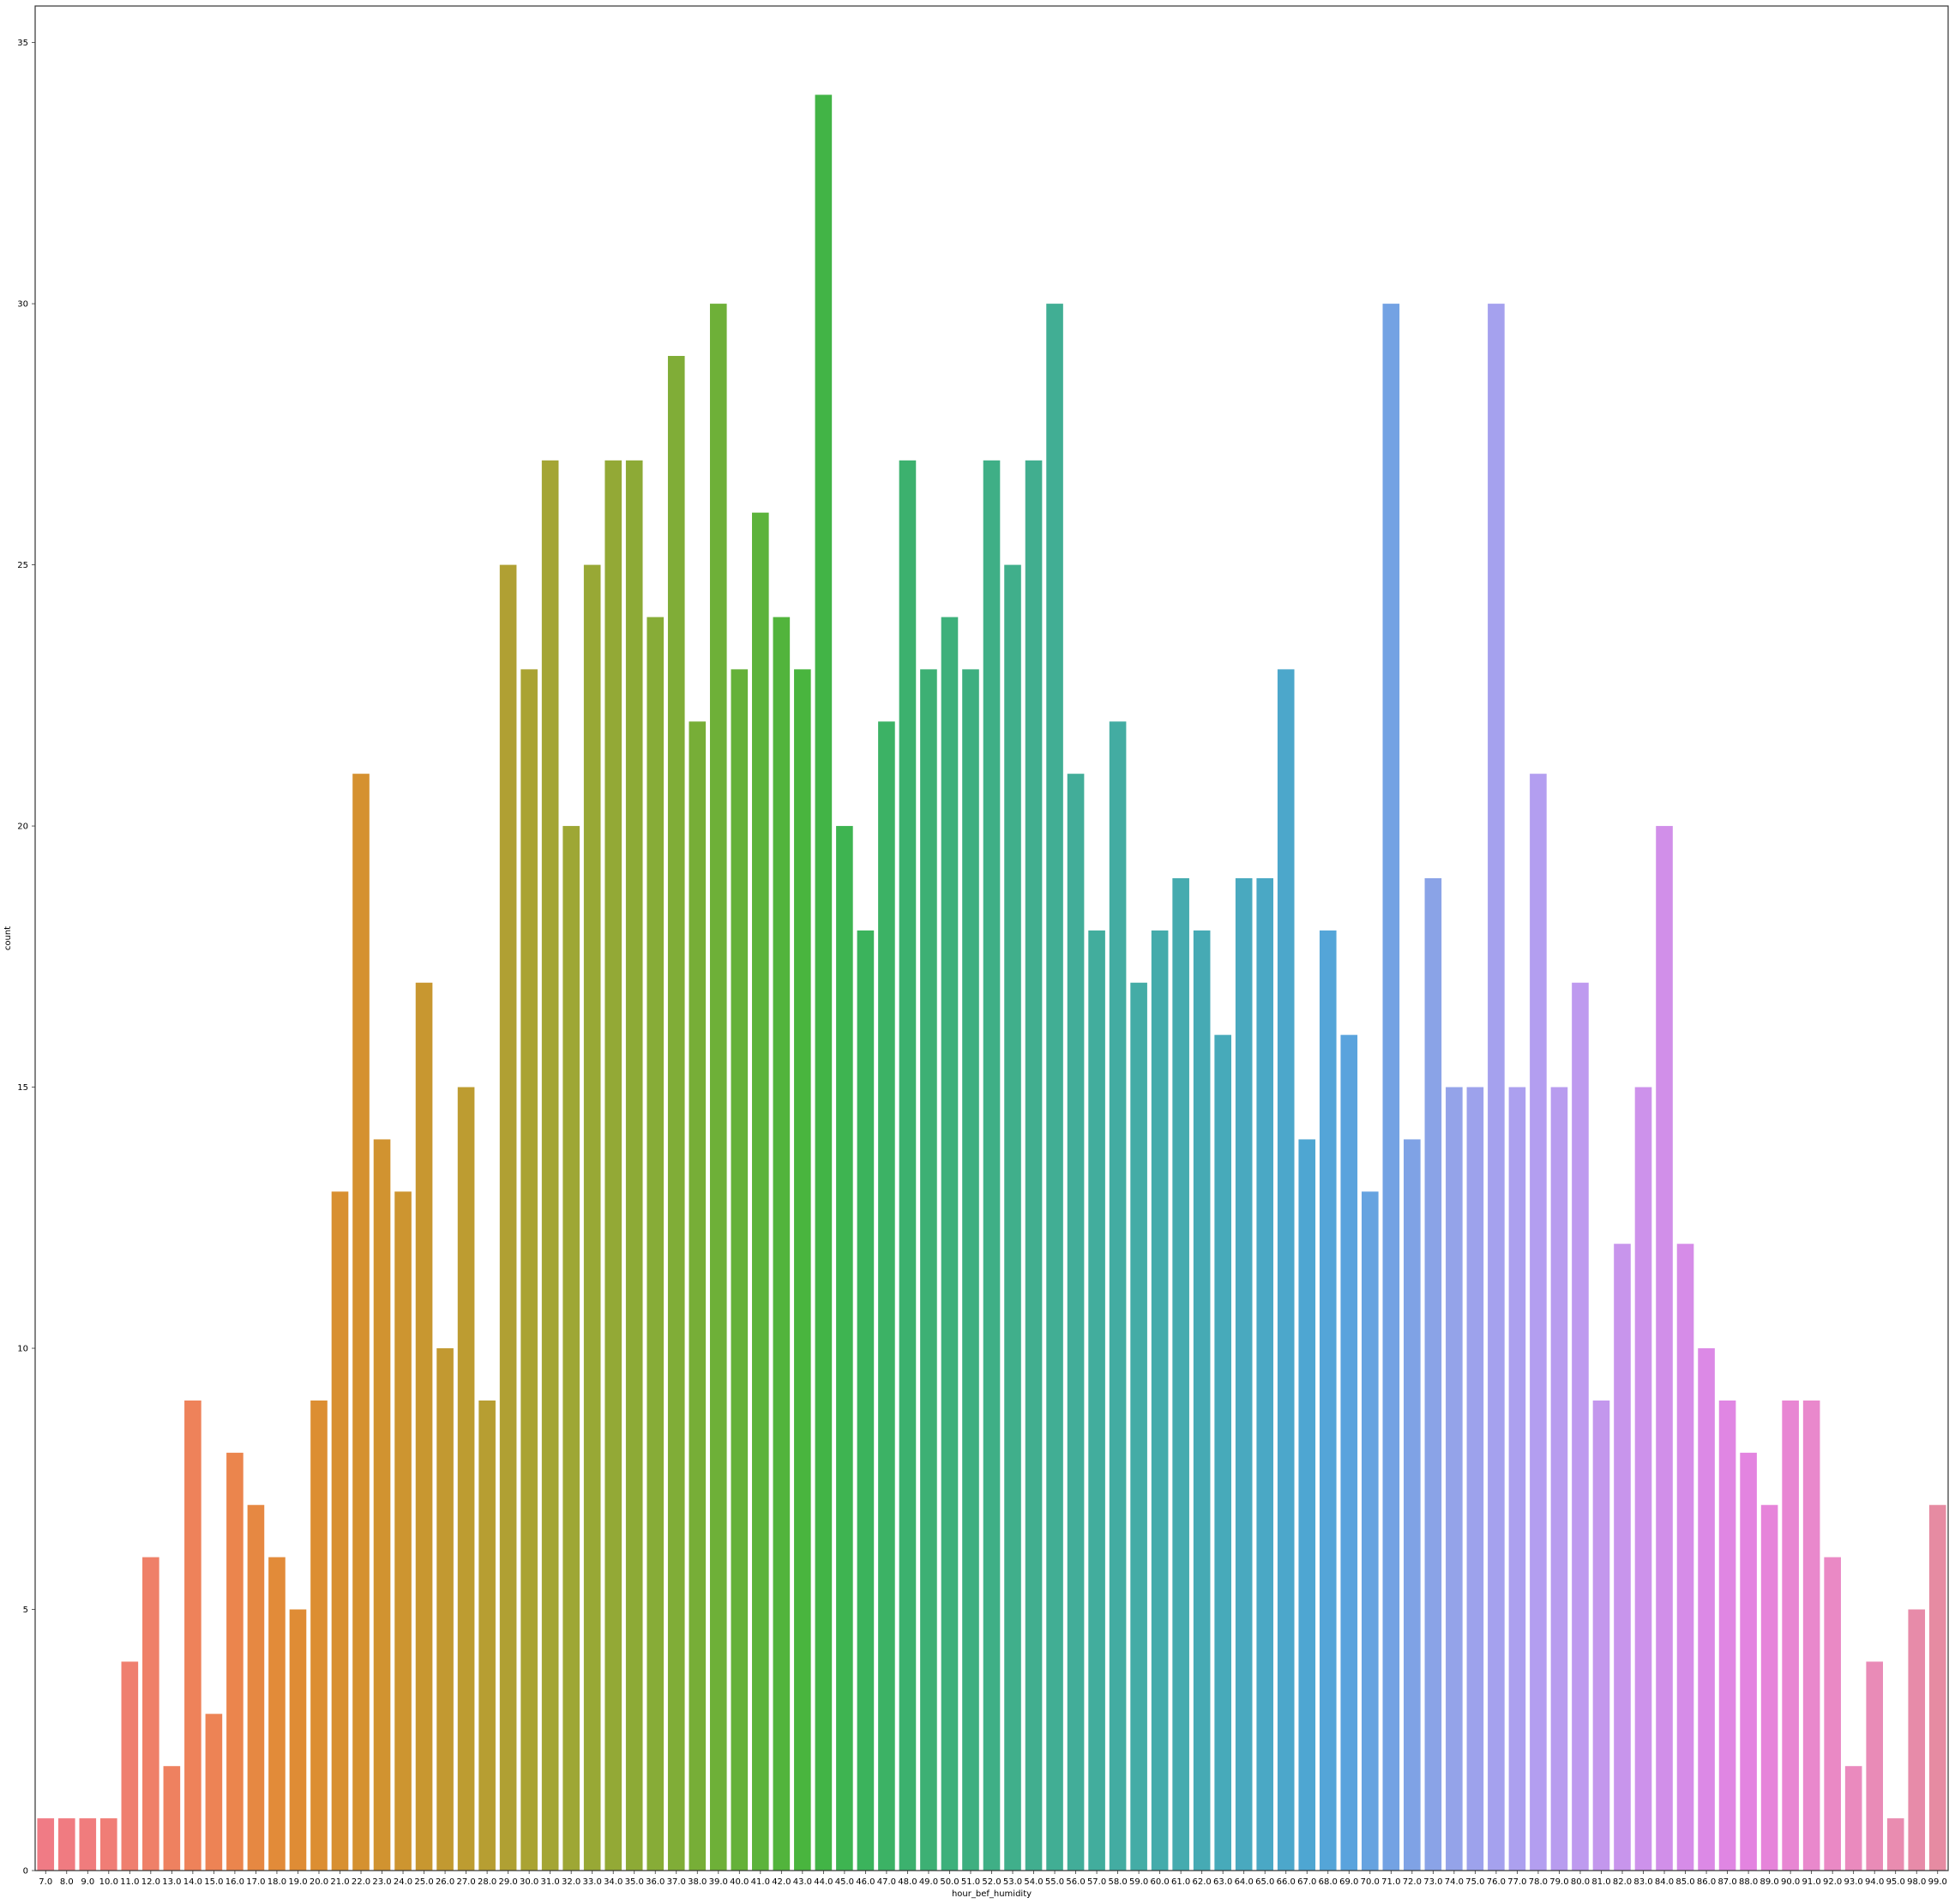 The width and height of the screenshot is (1955, 1904). What do you see at coordinates (319, 1882) in the screenshot?
I see `x-tick-label: 20.0` at bounding box center [319, 1882].